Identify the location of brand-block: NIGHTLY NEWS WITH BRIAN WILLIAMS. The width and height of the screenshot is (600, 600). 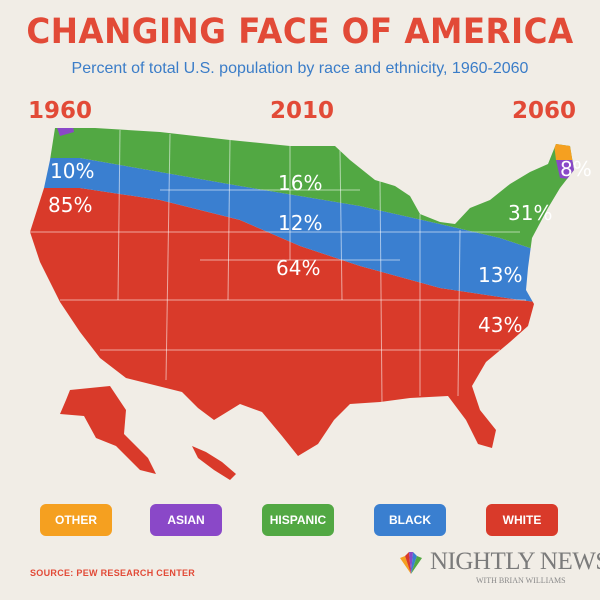
(498, 568).